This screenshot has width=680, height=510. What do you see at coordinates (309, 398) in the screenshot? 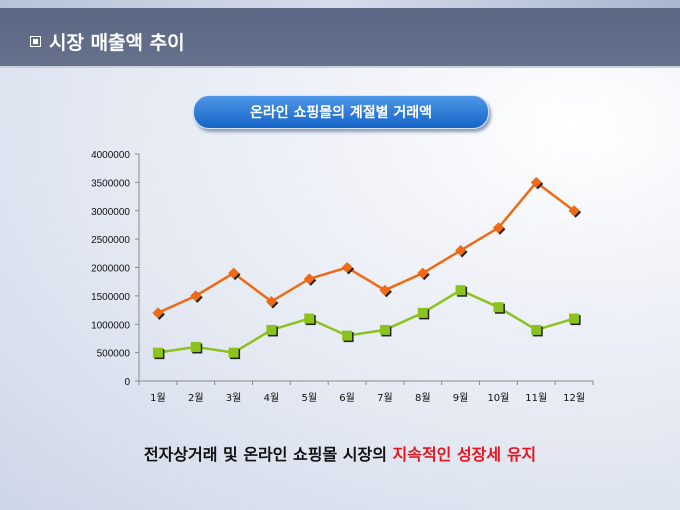
I see `x-tick-label: 5월` at bounding box center [309, 398].